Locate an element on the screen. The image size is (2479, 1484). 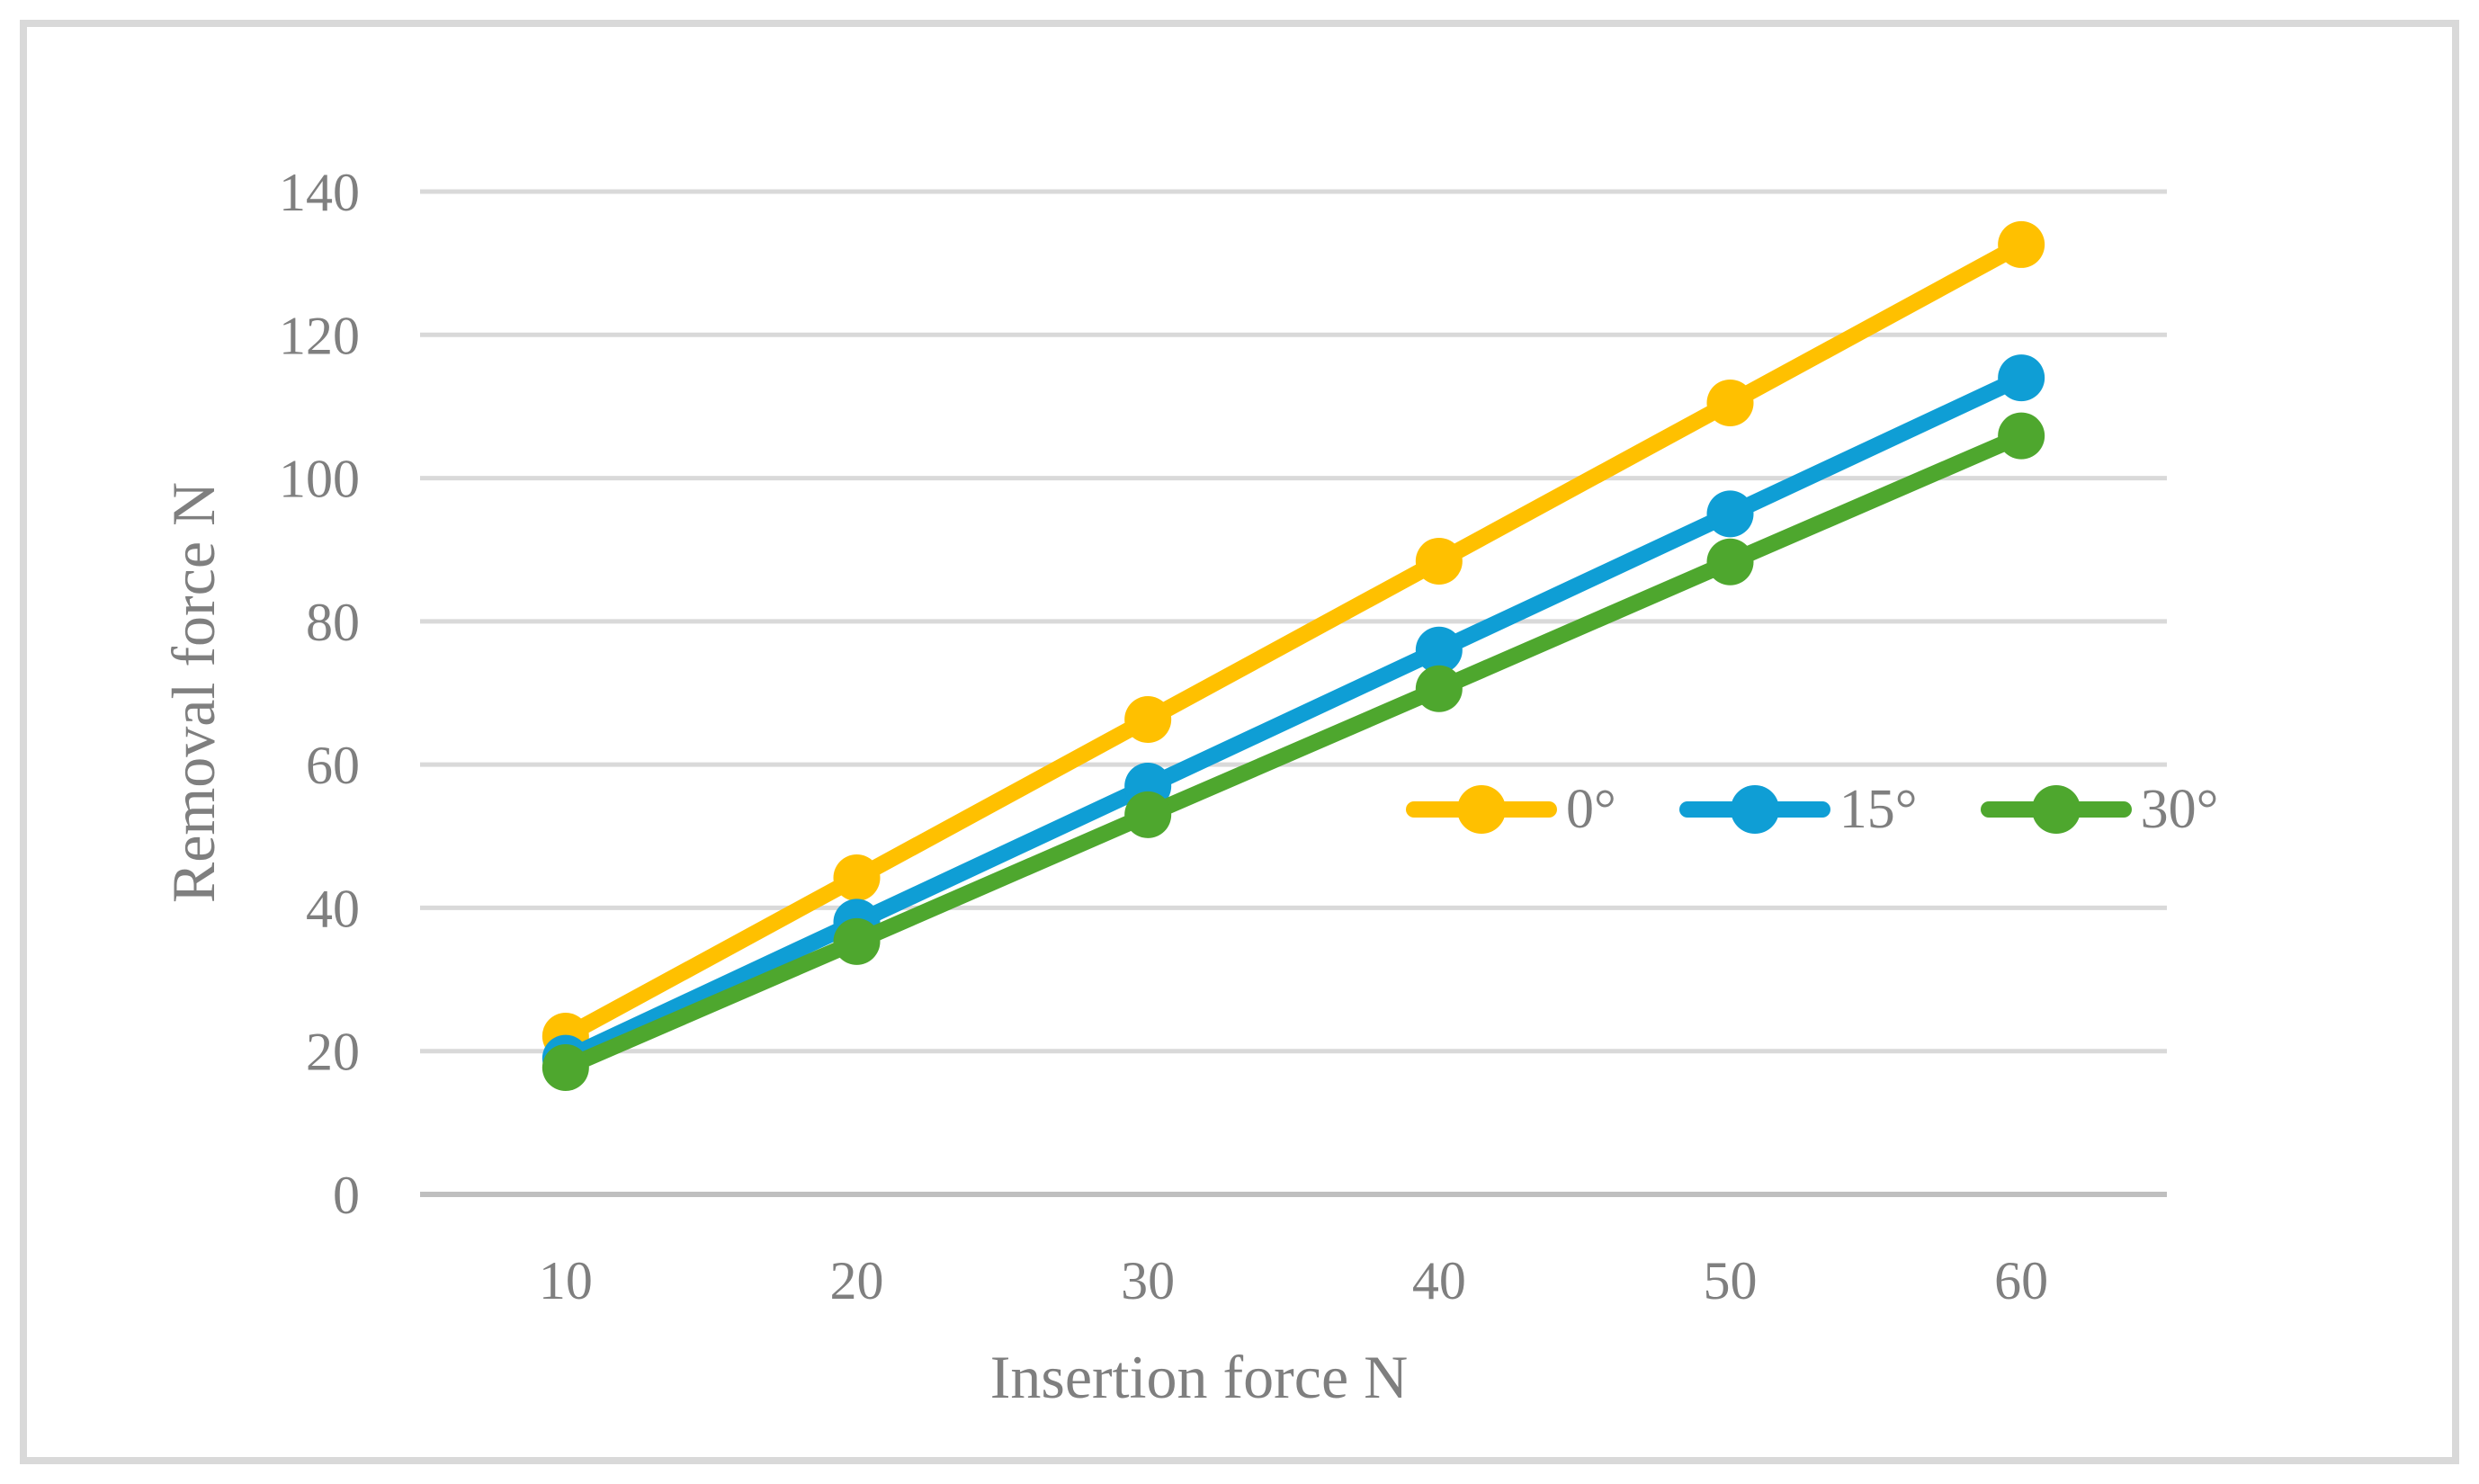
y-tick-label: 40 is located at coordinates (333, 908).